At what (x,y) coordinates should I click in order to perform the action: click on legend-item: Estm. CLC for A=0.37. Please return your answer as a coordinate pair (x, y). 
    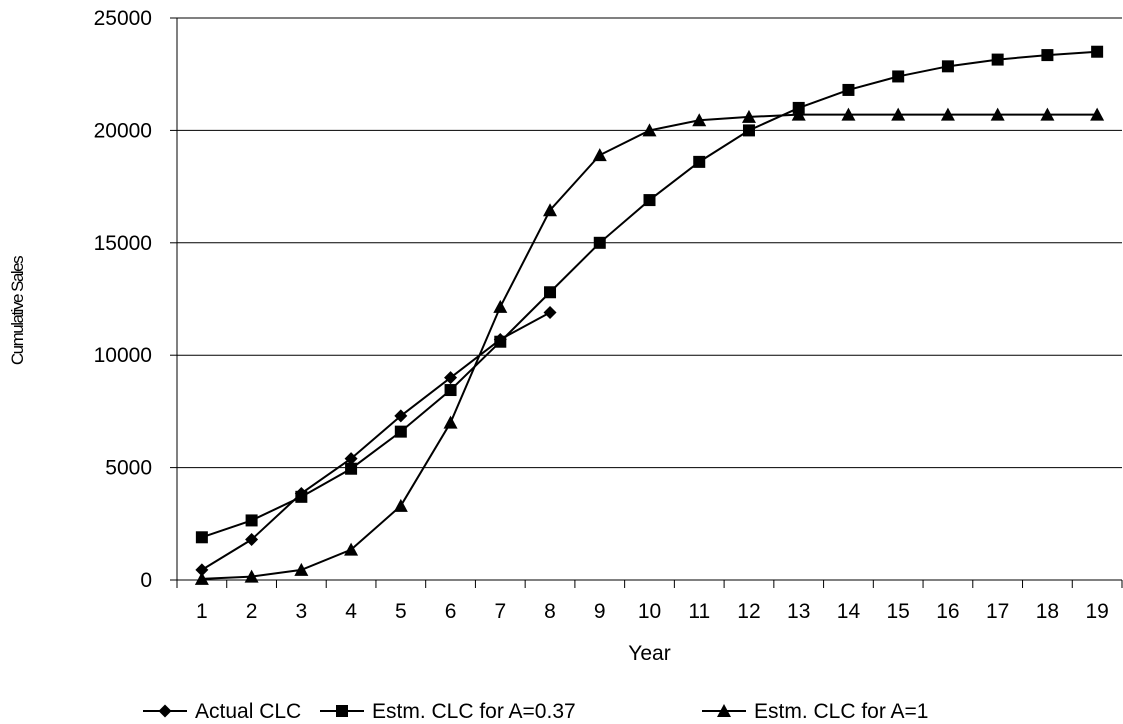
    Looking at the image, I should click on (448, 711).